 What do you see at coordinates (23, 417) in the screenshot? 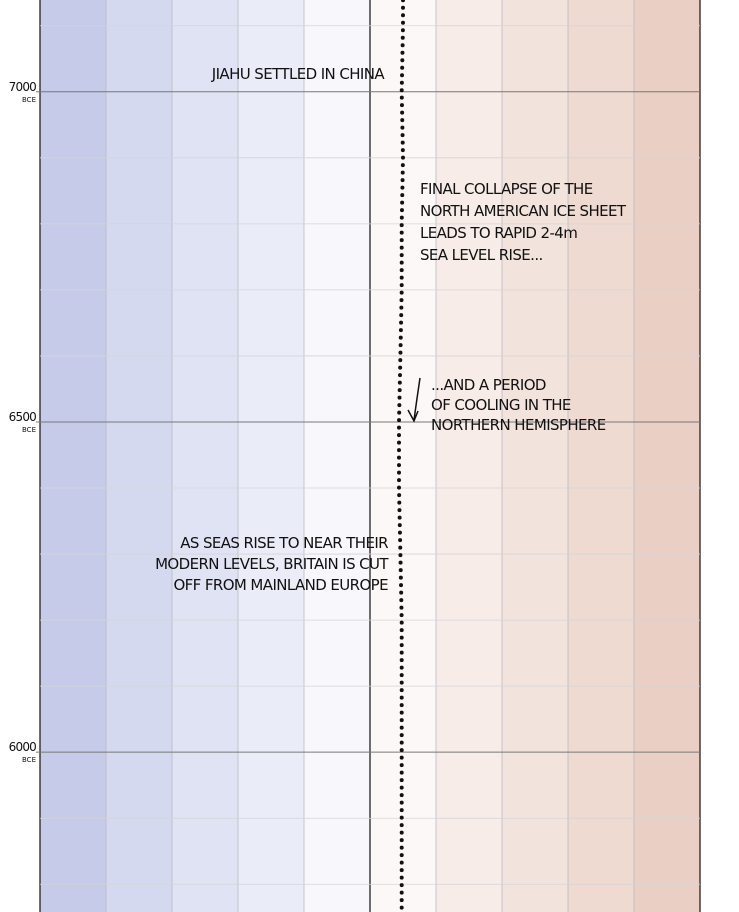
I see `y-tick-label: 6500` at bounding box center [23, 417].